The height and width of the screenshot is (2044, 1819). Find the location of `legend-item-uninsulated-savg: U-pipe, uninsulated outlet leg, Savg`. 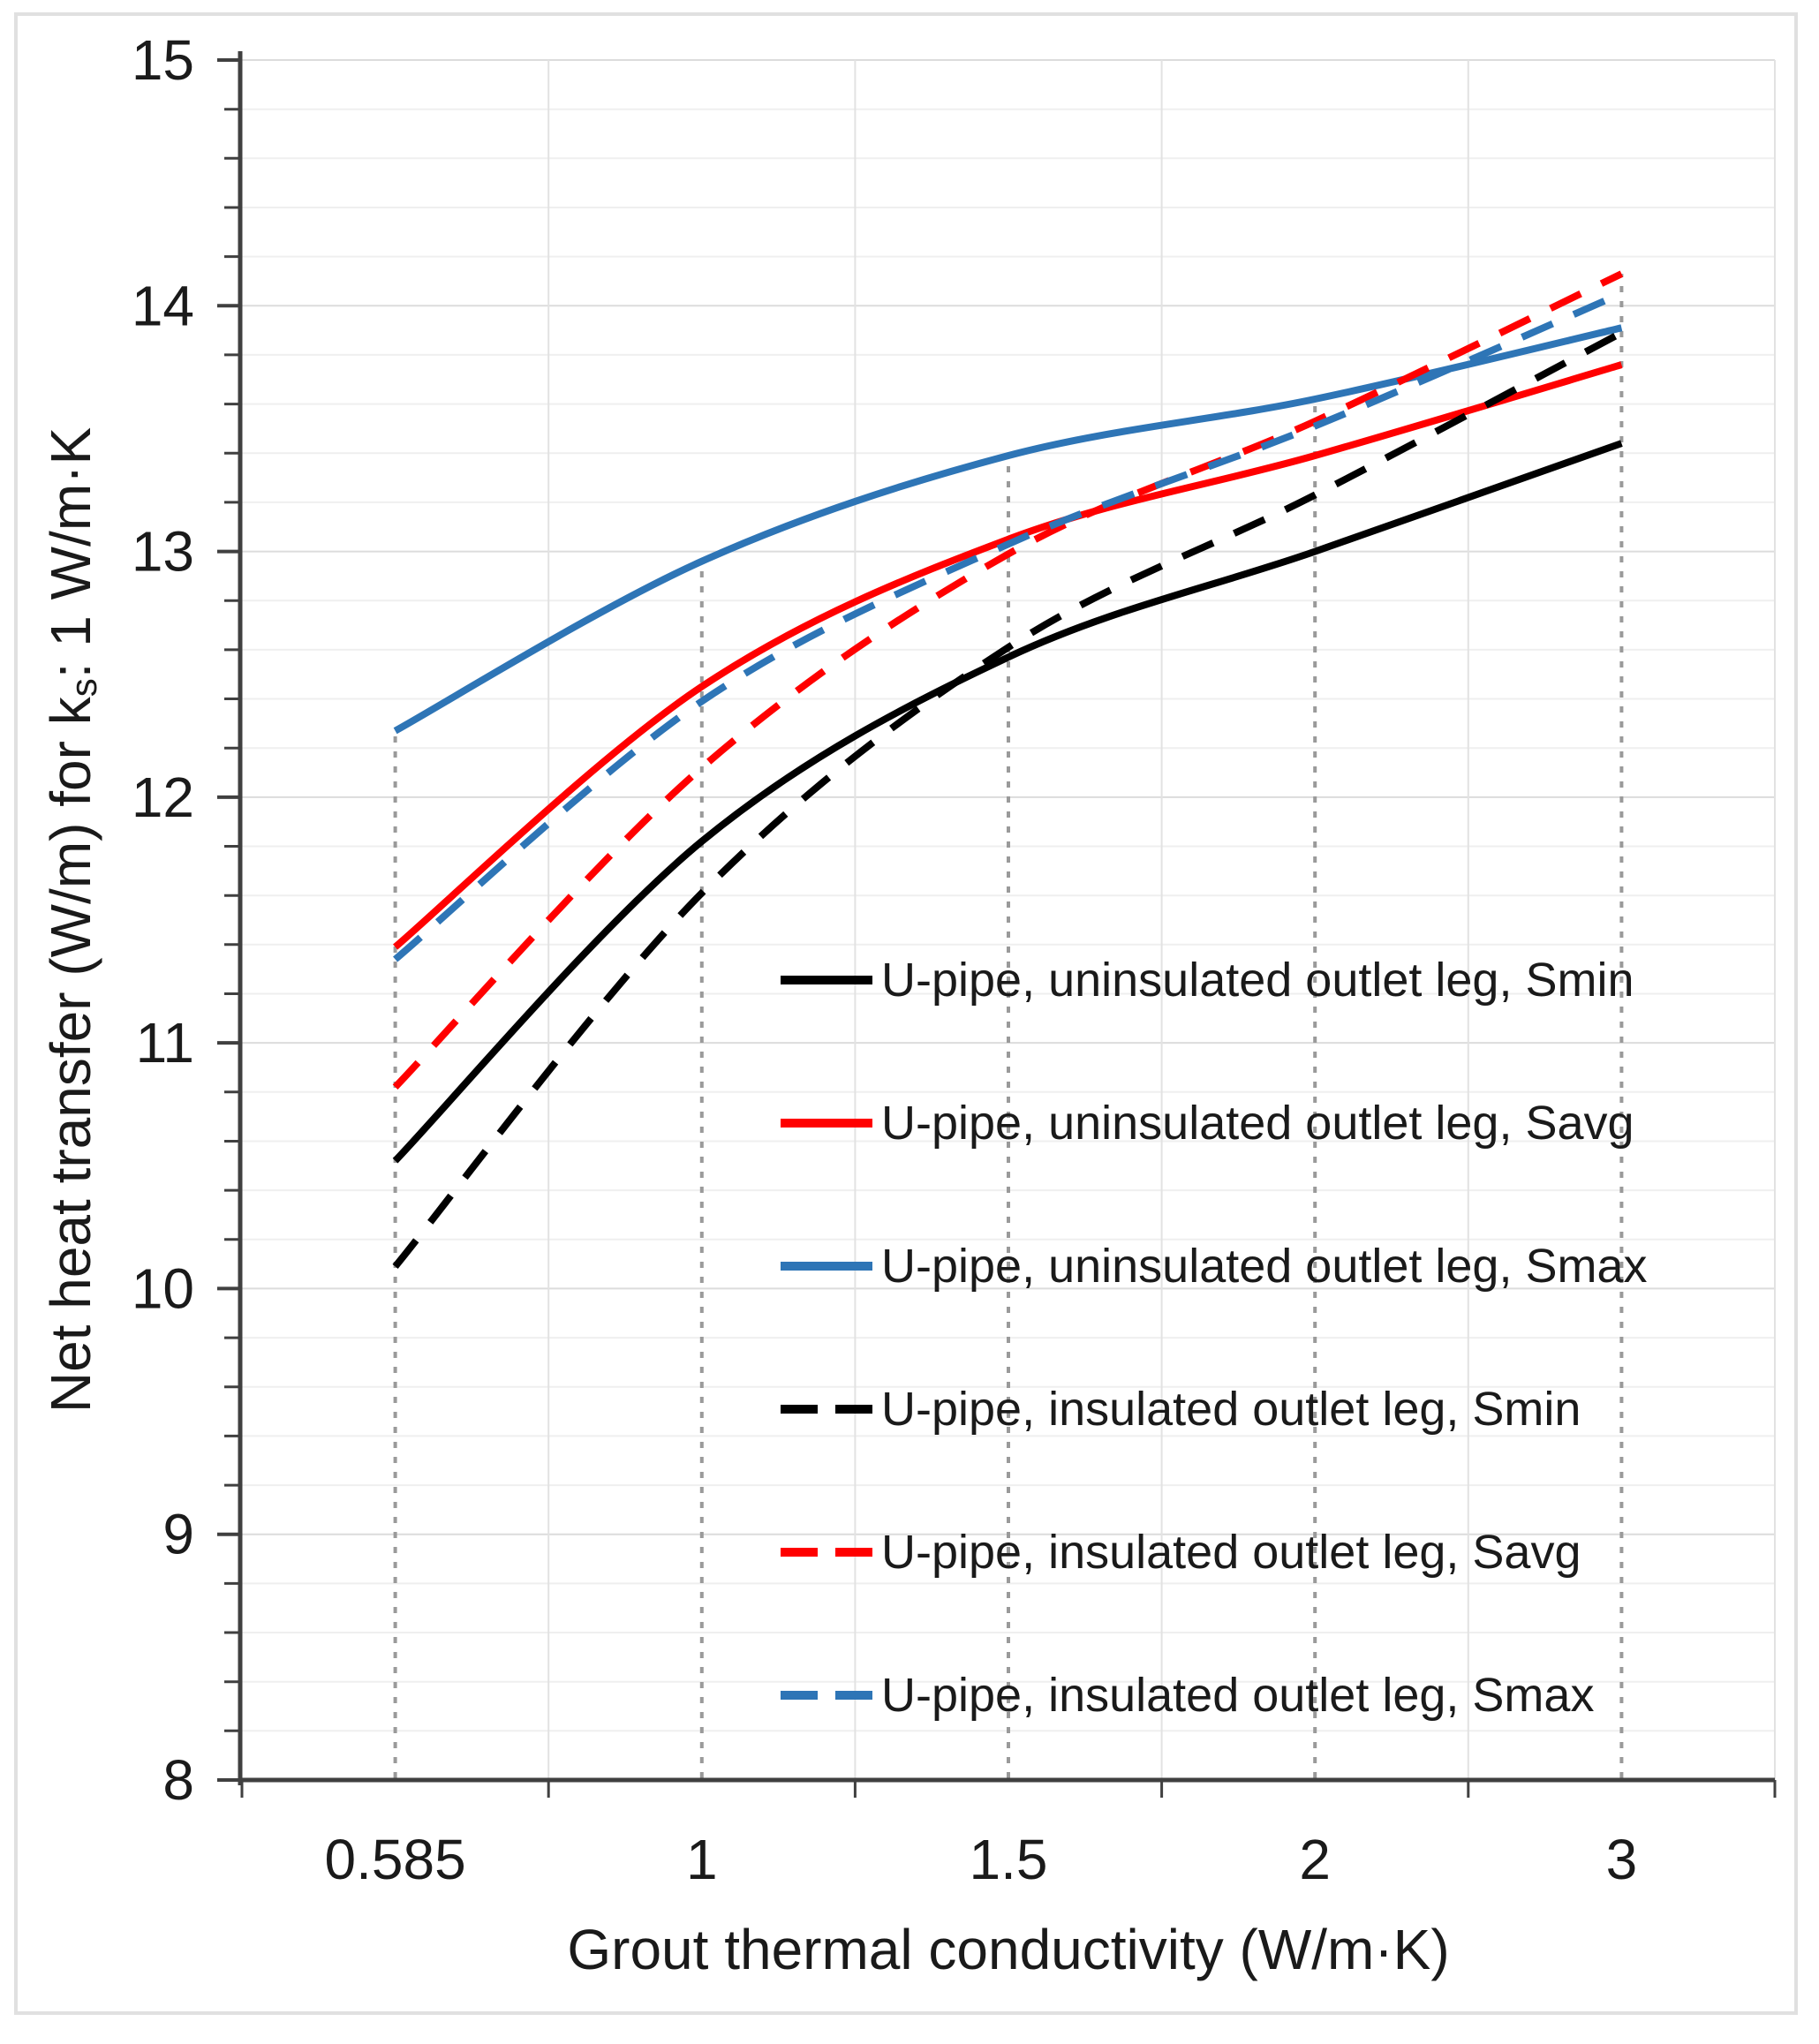

legend-item-uninsulated-savg: U-pipe, uninsulated outlet leg, Savg is located at coordinates (1207, 1123).